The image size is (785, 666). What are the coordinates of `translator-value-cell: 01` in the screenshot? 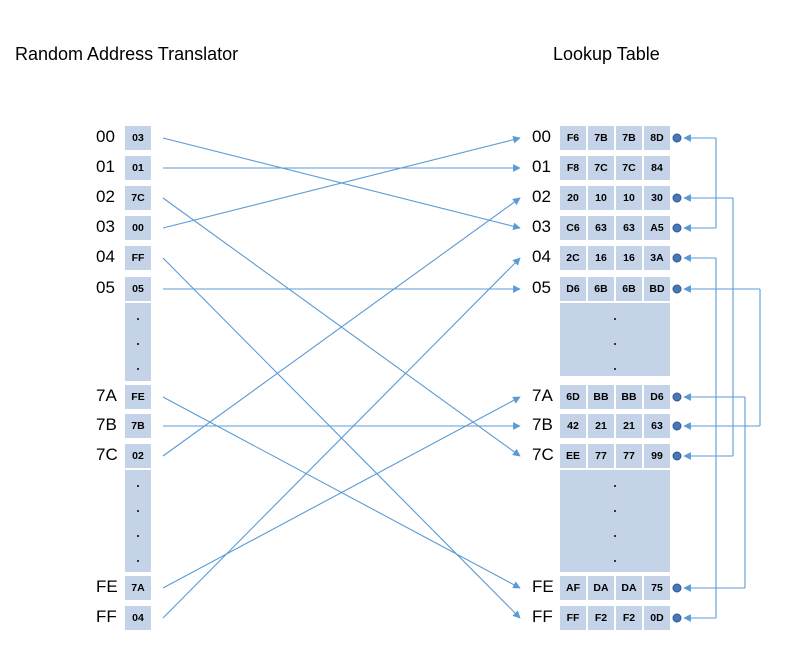 It's located at (138, 168).